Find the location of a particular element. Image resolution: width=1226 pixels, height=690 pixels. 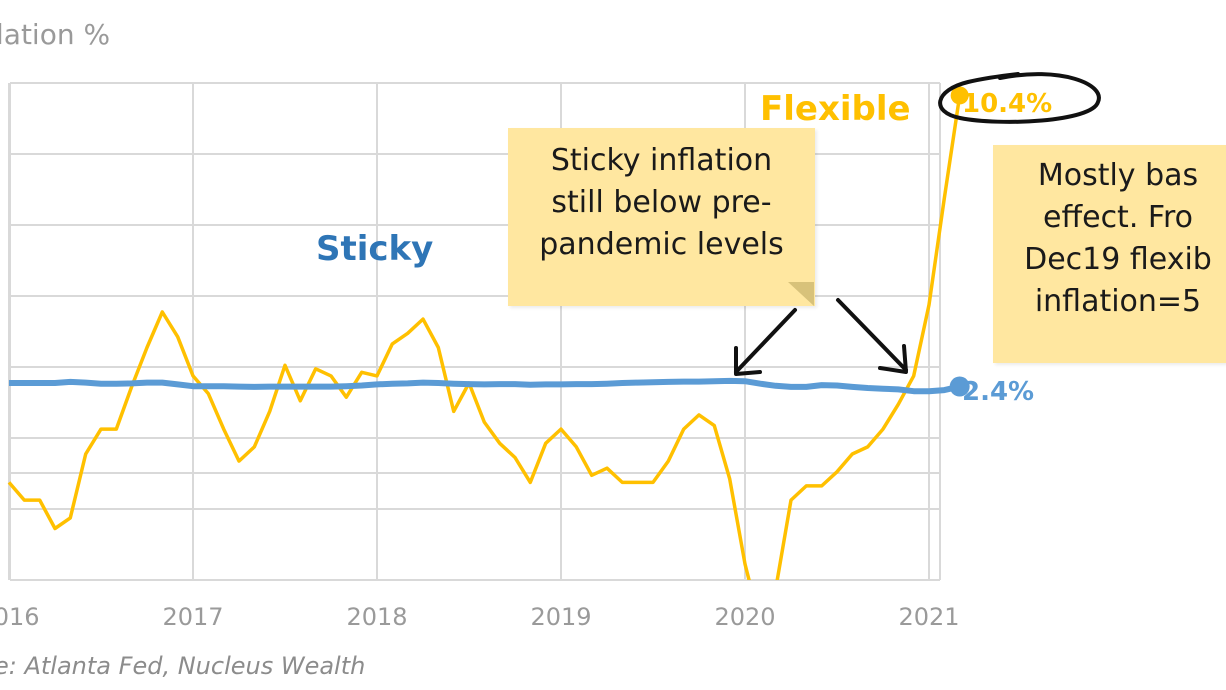

sticky-series-name: Sticky is located at coordinates (374, 249).